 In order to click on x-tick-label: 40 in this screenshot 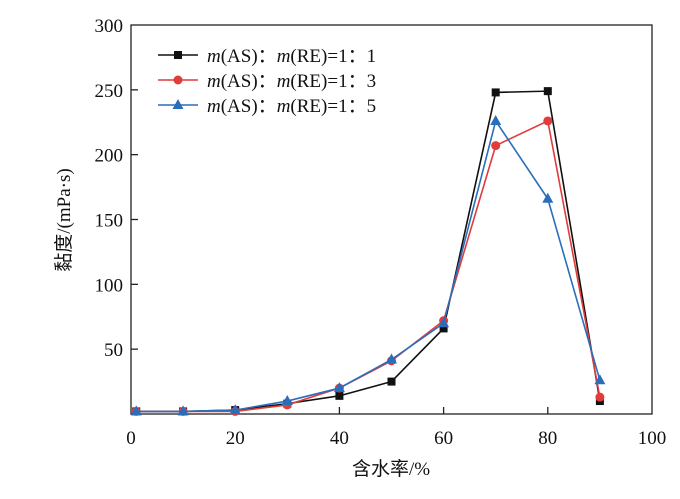, I will do `click(339, 438)`.